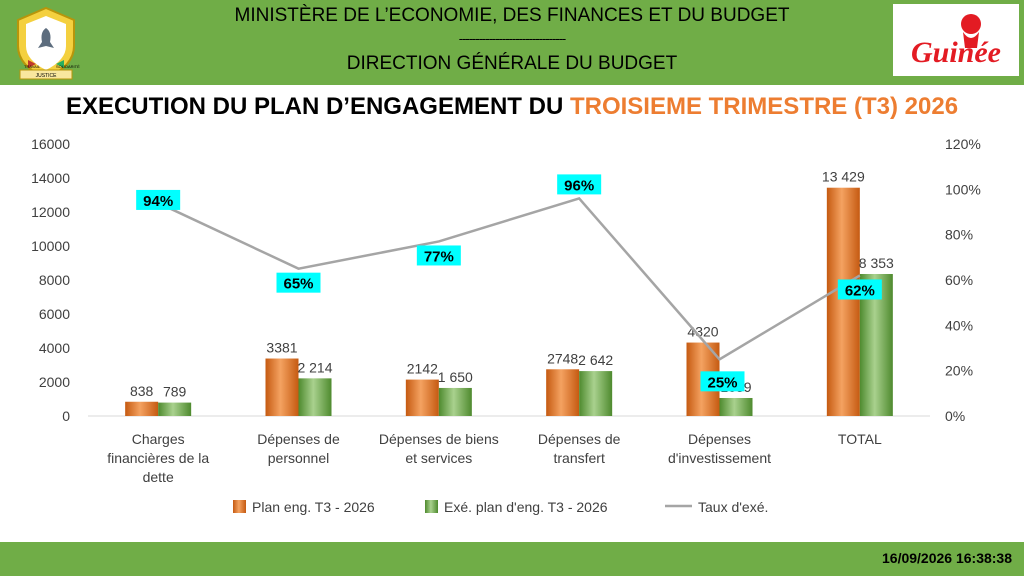 The height and width of the screenshot is (576, 1024). Describe the element at coordinates (313, 507) in the screenshot. I see `legend-label-plan: Plan eng. T3 - 2026` at that location.